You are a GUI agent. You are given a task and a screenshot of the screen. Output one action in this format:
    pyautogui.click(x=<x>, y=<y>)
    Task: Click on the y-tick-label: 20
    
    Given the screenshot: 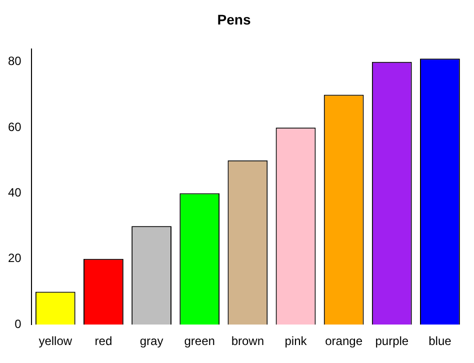 What is the action you would take?
    pyautogui.click(x=15, y=258)
    